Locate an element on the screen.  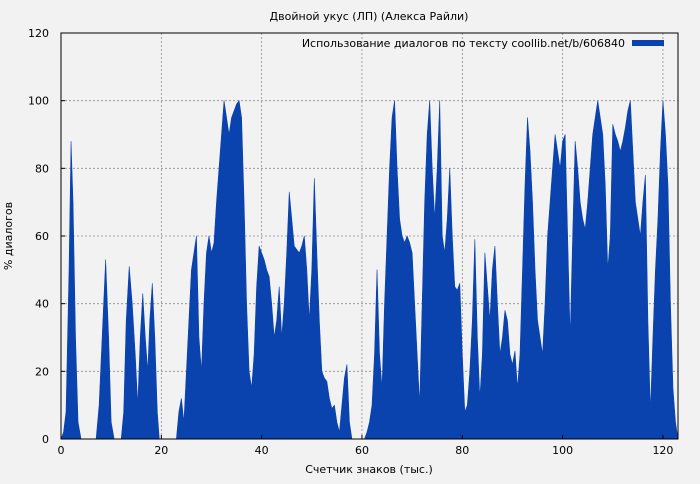
legend-swatch is located at coordinates (648, 43).